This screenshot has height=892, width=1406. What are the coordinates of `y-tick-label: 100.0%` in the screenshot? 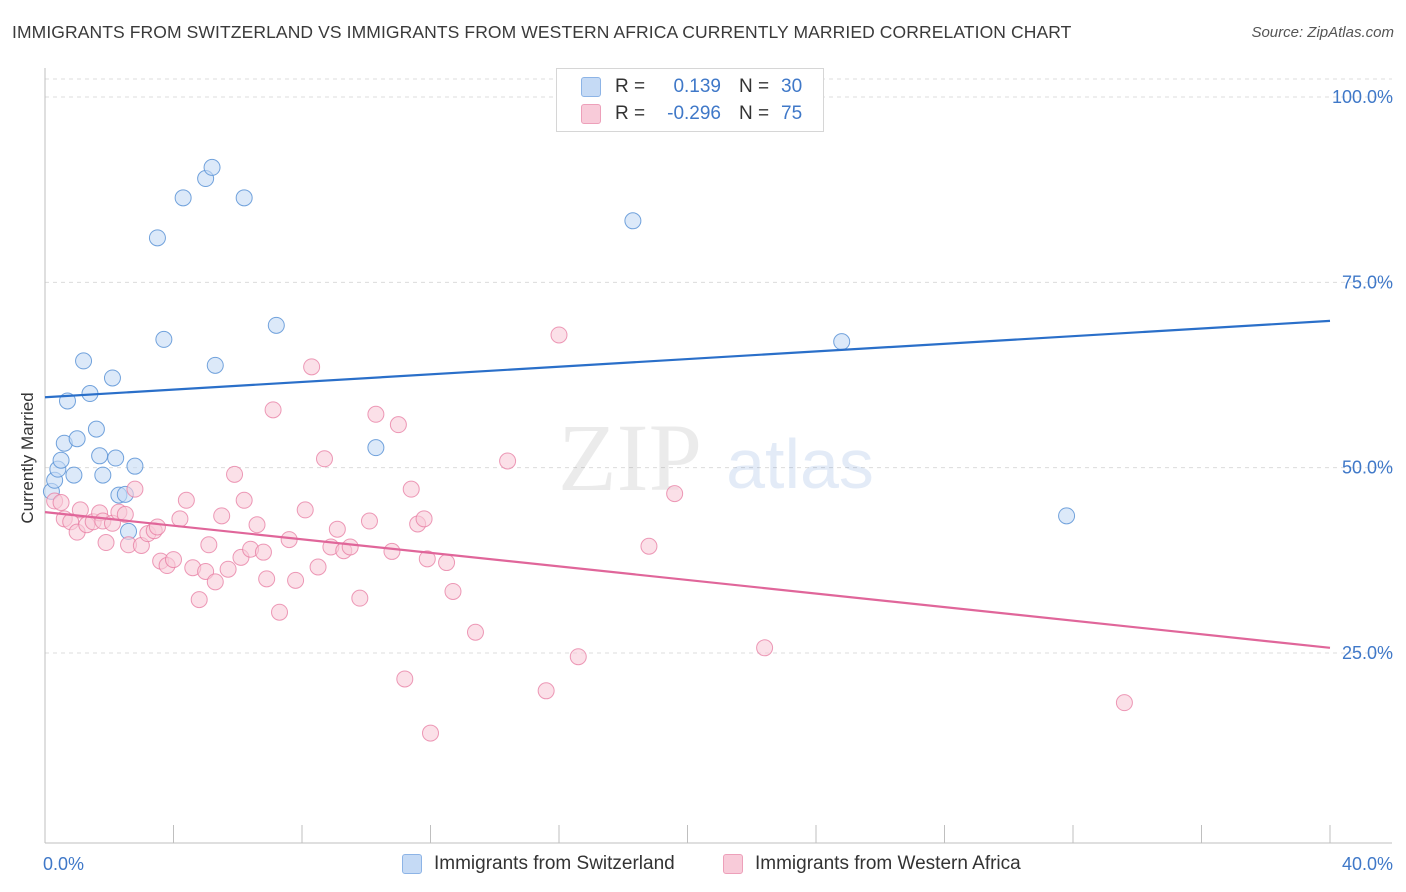 It's located at (1362, 97).